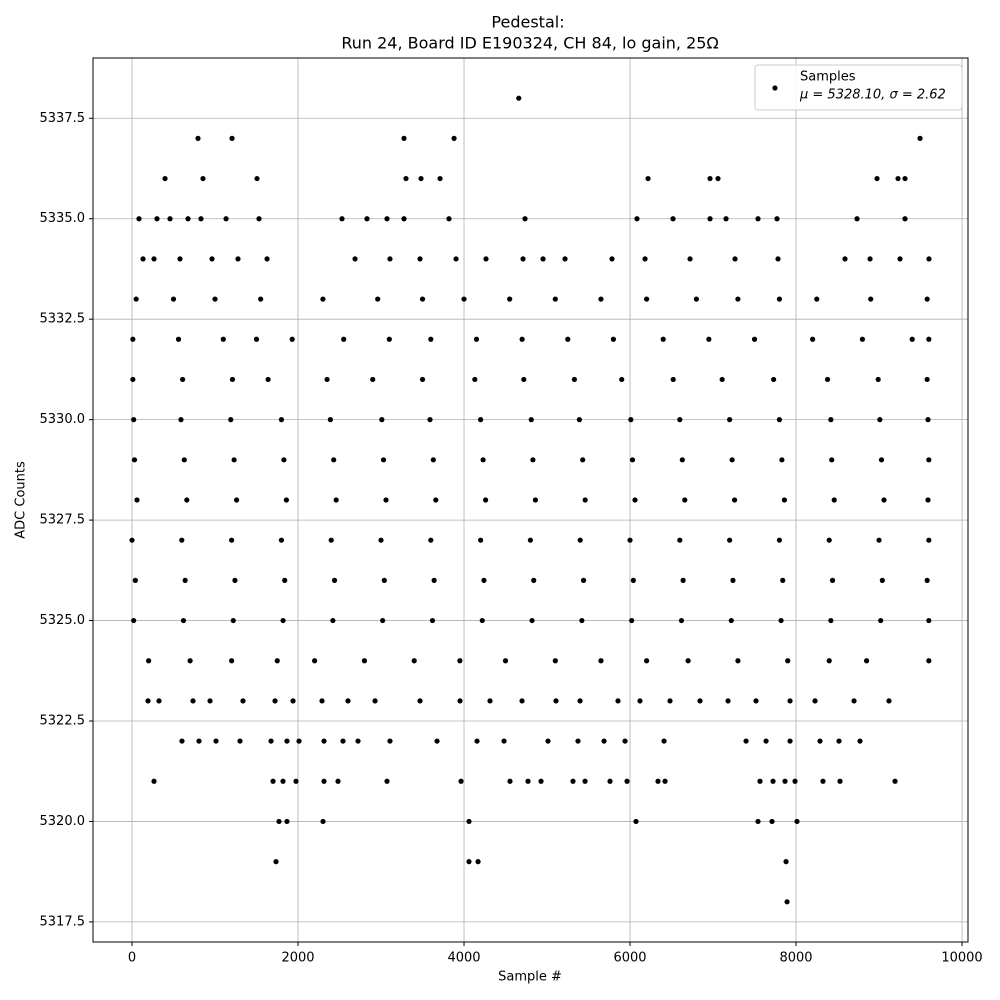 The image size is (1000, 1000). I want to click on legend-box, so click(858, 87).